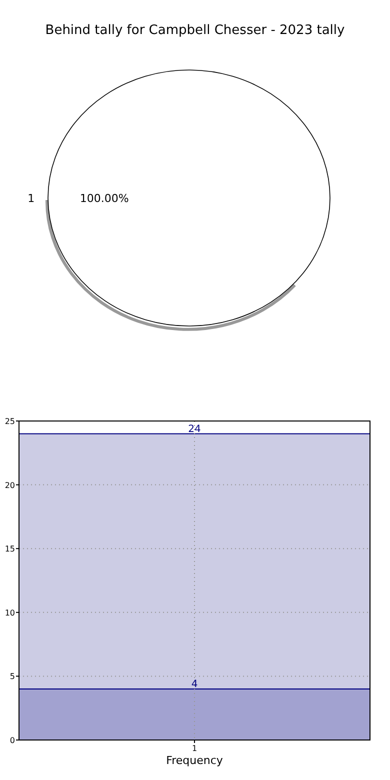 The height and width of the screenshot is (780, 390). I want to click on y-tick-label: 10, so click(9, 613).